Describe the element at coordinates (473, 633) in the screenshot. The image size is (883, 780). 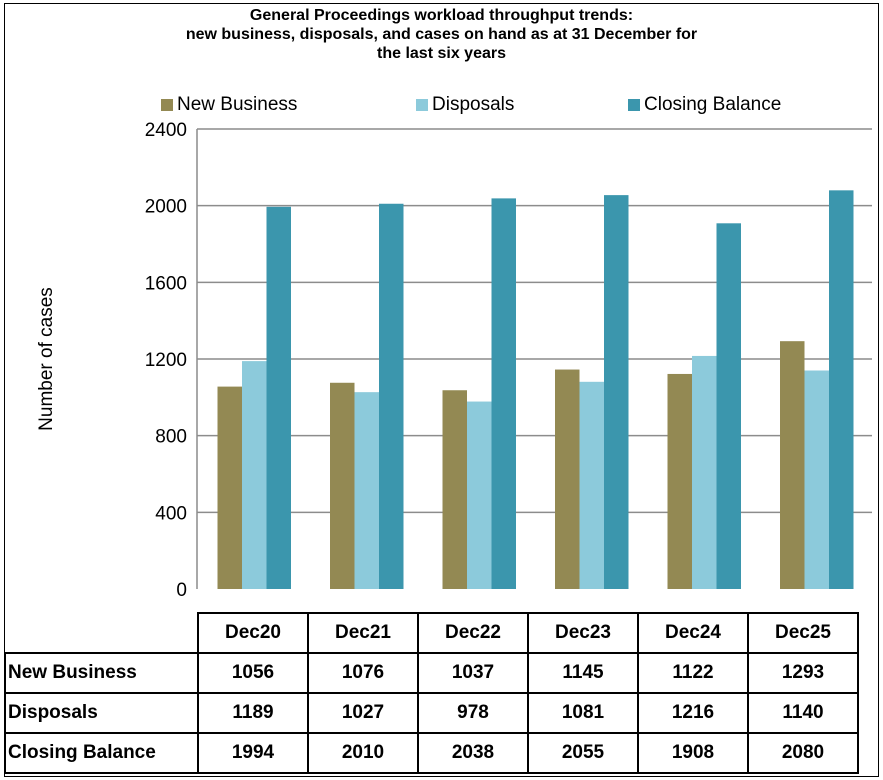
I see `table-header-dec22: Dec22` at that location.